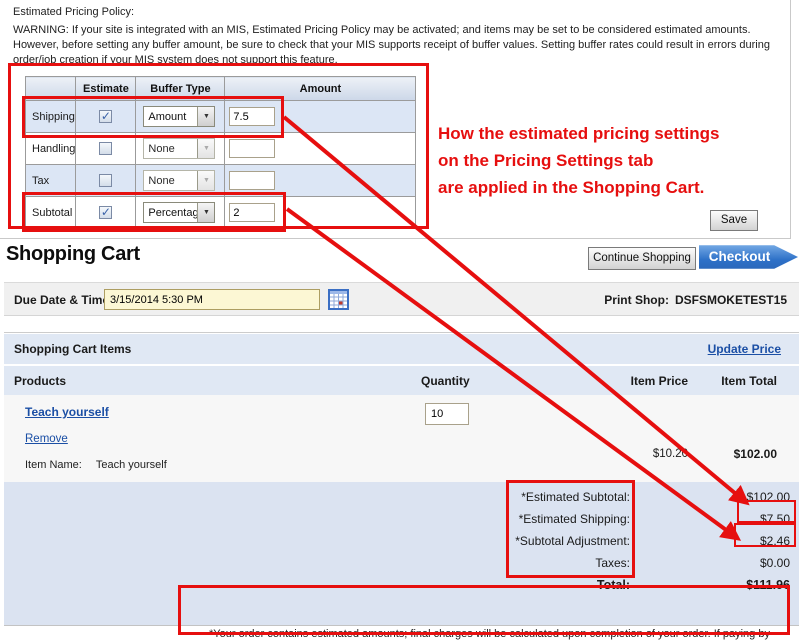 The image size is (803, 644). I want to click on subtotal-adjustment-value: $2.46, so click(774, 541).